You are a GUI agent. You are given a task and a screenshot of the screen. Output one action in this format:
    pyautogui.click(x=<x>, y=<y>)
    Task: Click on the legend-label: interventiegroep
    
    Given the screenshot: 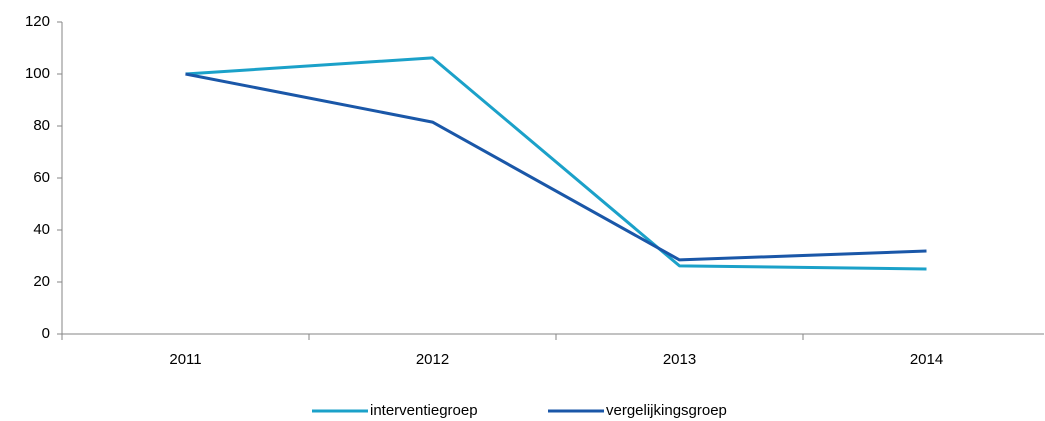 What is the action you would take?
    pyautogui.click(x=424, y=410)
    